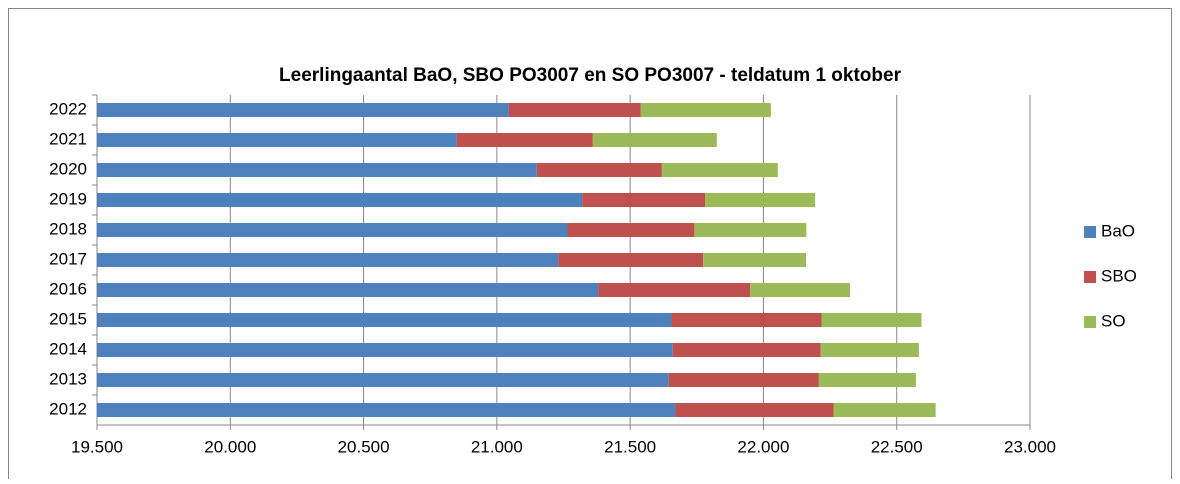 The width and height of the screenshot is (1180, 484). Describe the element at coordinates (97, 446) in the screenshot. I see `x-tick-label: 19.500` at that location.